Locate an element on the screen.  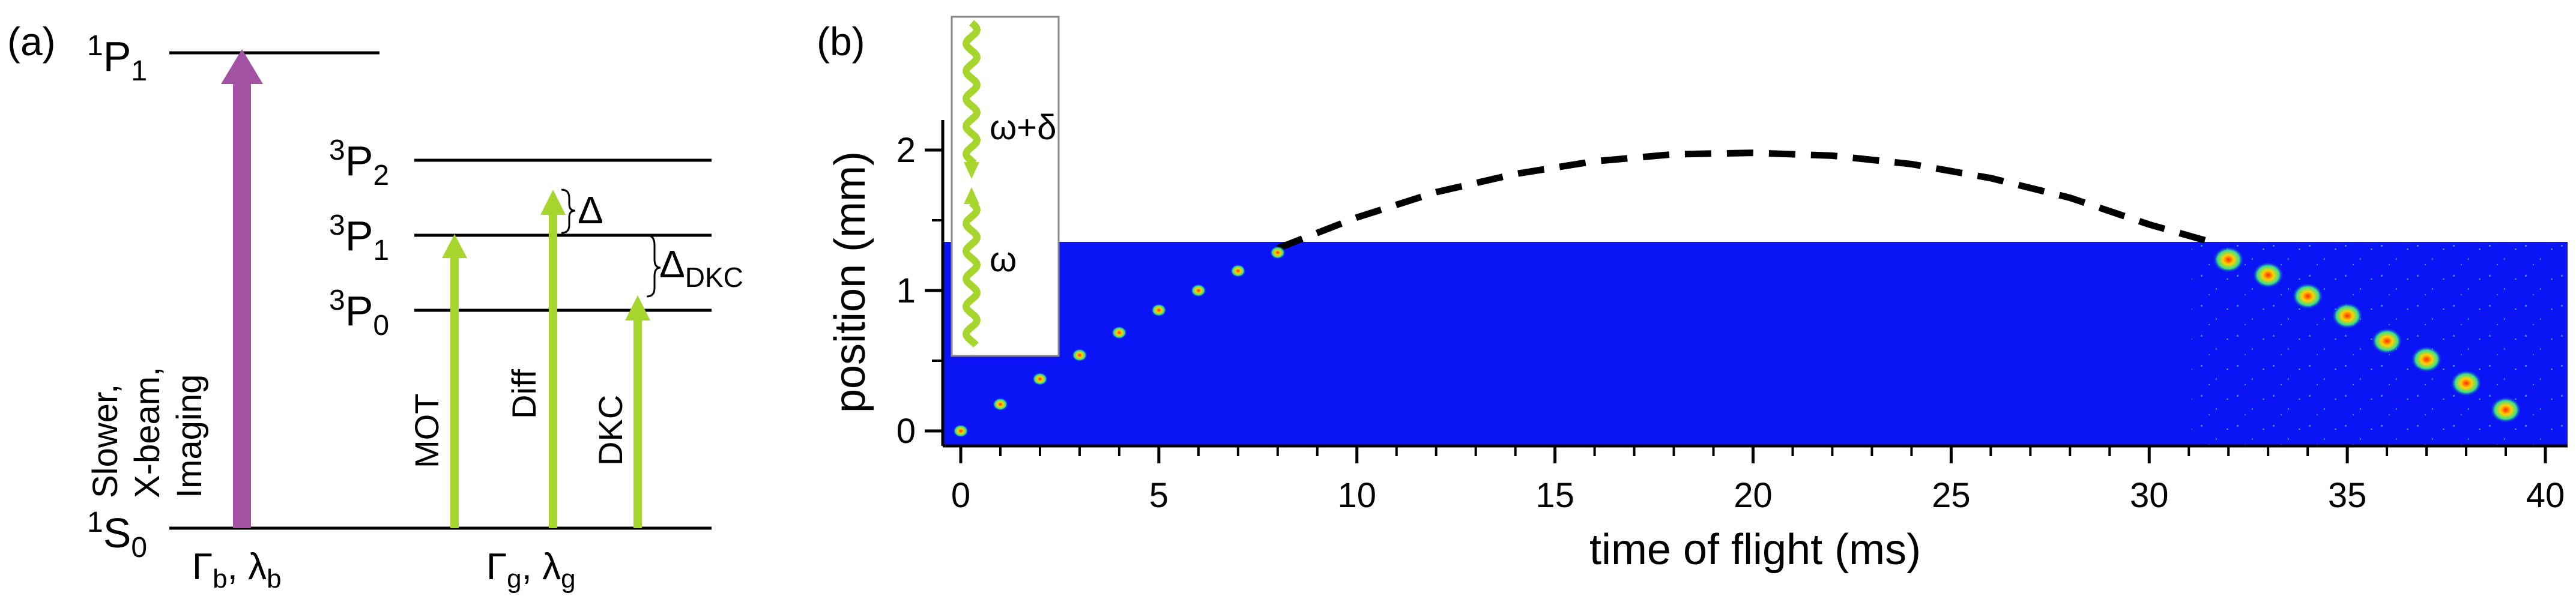
wavy-arrow-top is located at coordinates (971, 93).